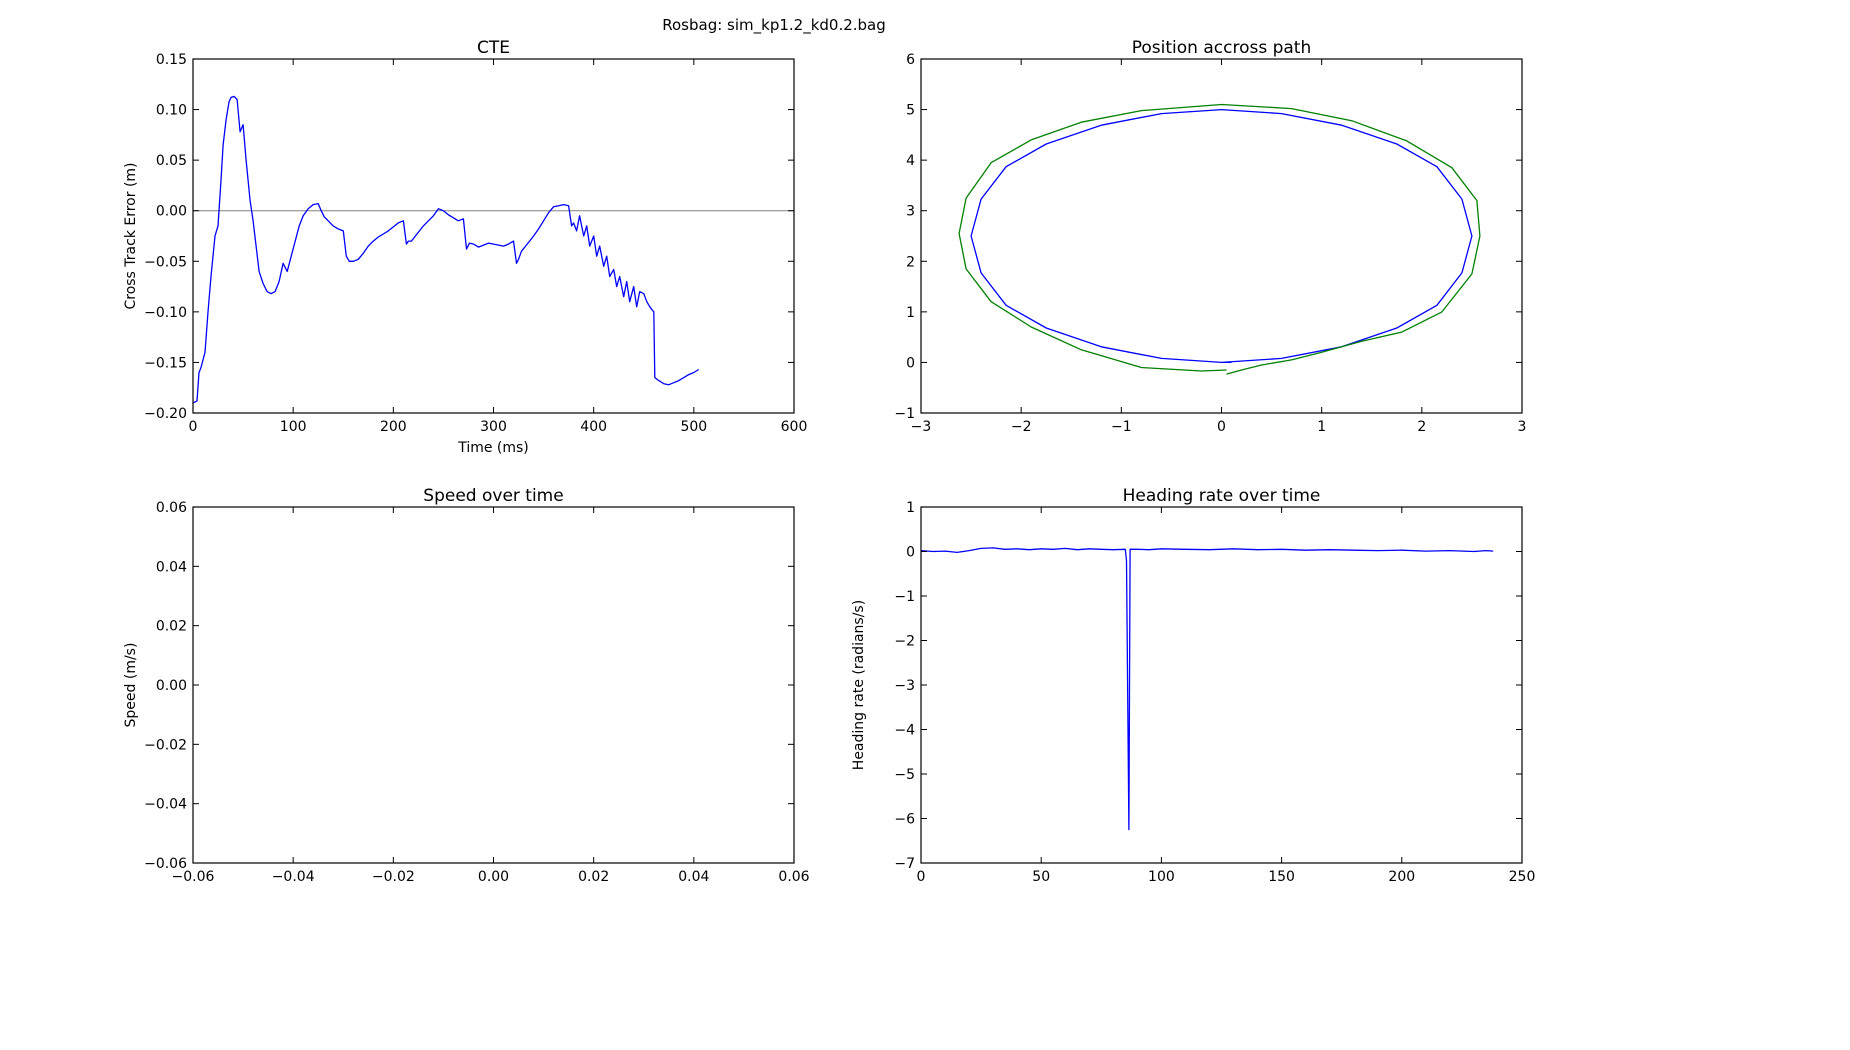 This screenshot has height=1050, width=1850. What do you see at coordinates (793, 877) in the screenshot?
I see `x-tick-label: 0.06` at bounding box center [793, 877].